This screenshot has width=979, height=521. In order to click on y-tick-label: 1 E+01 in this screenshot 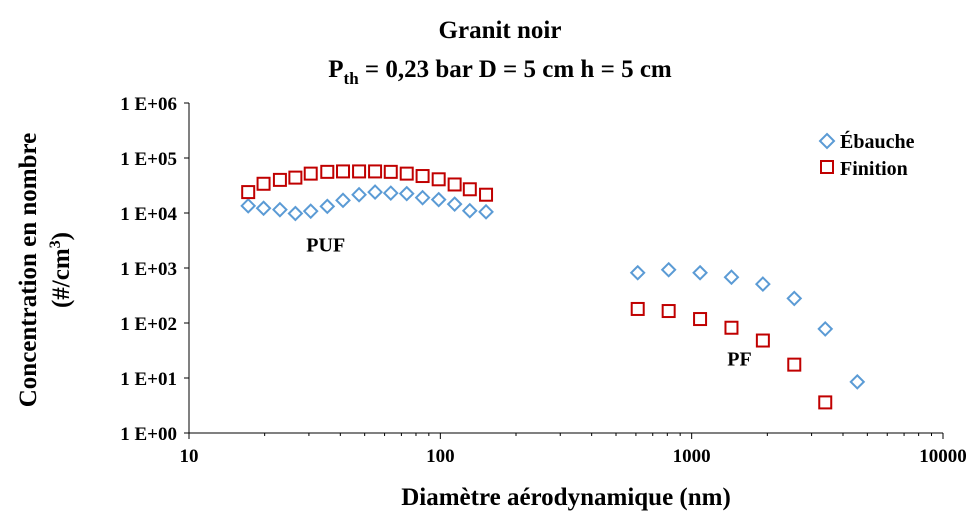, I will do `click(148, 379)`.